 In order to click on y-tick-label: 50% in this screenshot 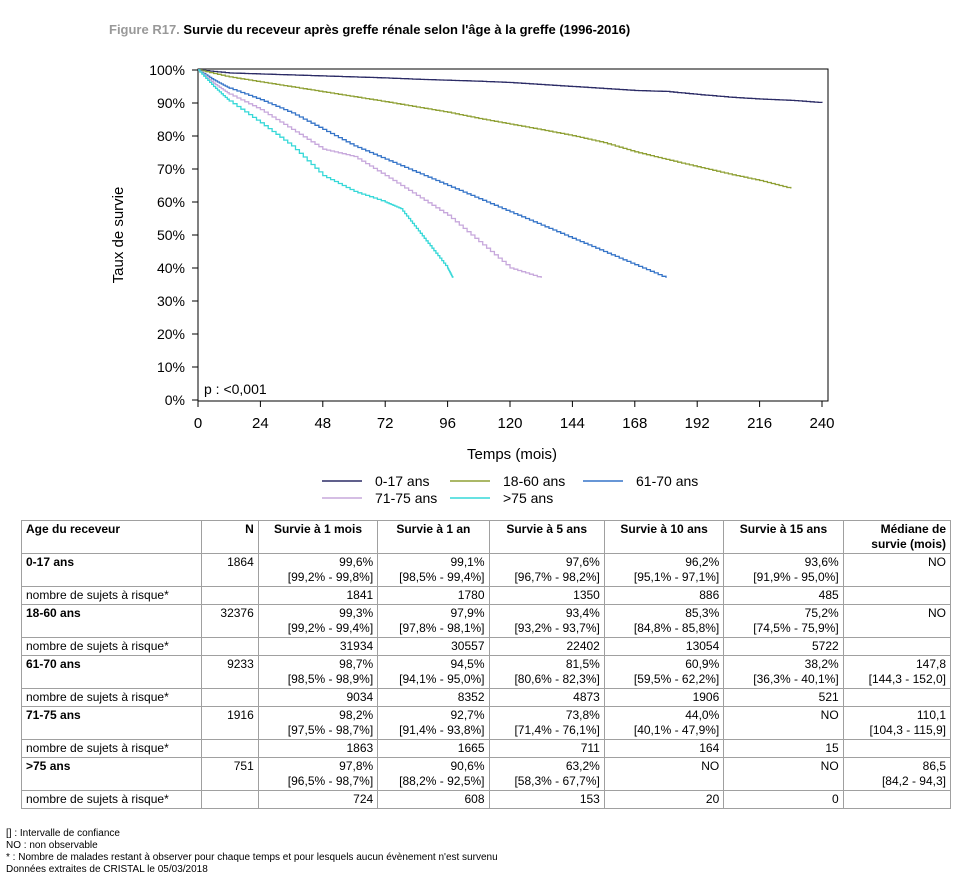, I will do `click(171, 235)`.